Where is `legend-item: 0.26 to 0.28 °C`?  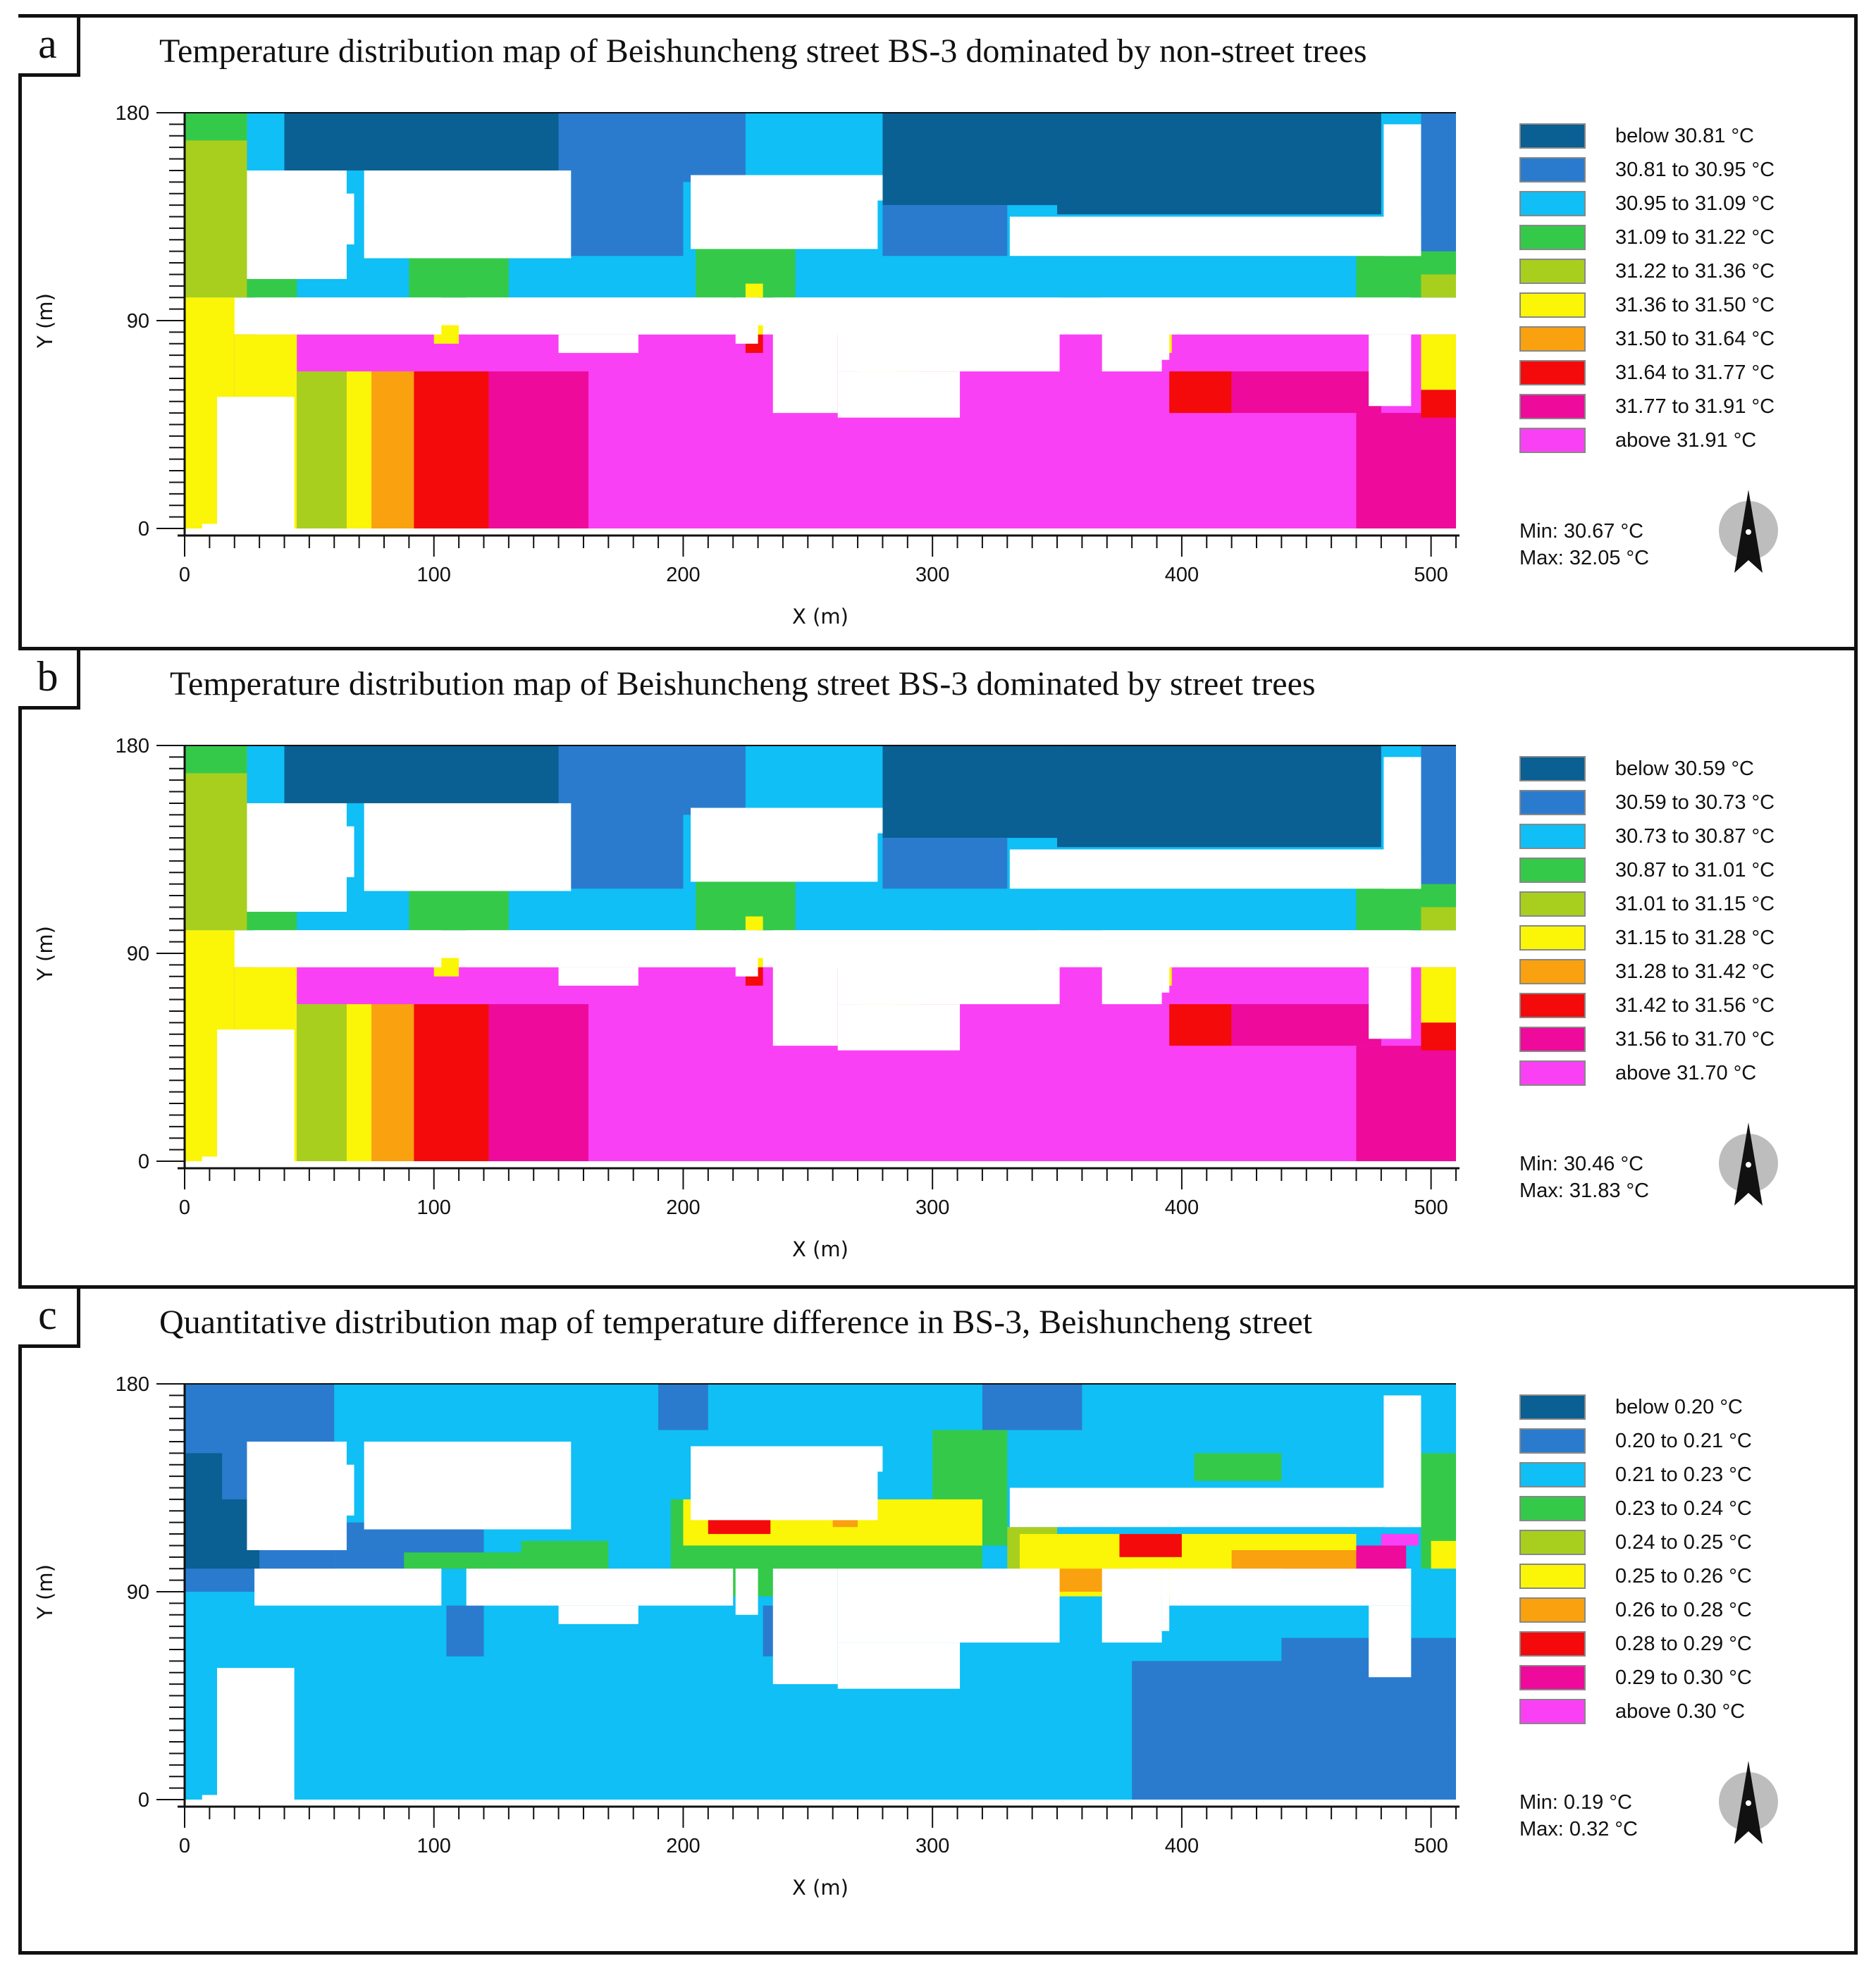
legend-item: 0.26 to 0.28 °C is located at coordinates (1696, 1611).